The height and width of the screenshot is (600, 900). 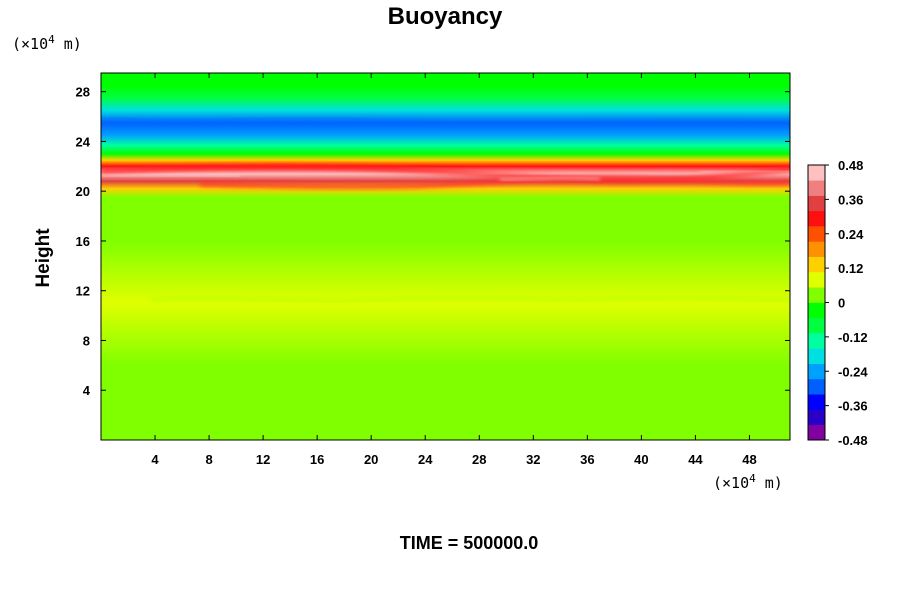 What do you see at coordinates (853, 406) in the screenshot?
I see `colorbar-tick-label: -0.36` at bounding box center [853, 406].